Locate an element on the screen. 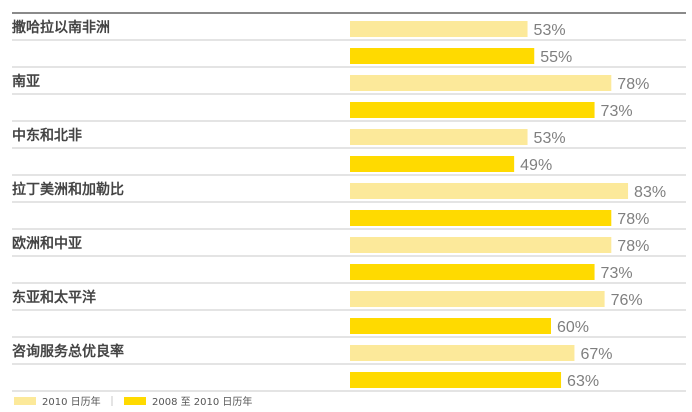 Image resolution: width=692 pixels, height=412 pixels. category-label: 欧洲和中亚 is located at coordinates (47, 243).